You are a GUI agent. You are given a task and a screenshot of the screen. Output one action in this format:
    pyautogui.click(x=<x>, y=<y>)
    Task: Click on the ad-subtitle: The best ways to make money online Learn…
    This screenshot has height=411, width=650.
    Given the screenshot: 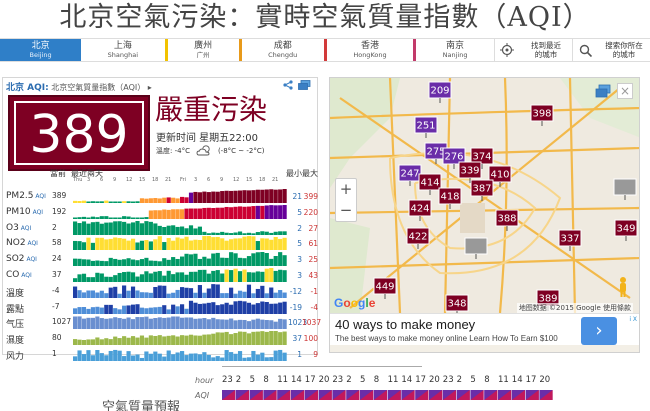 What is the action you would take?
    pyautogui.click(x=446, y=338)
    